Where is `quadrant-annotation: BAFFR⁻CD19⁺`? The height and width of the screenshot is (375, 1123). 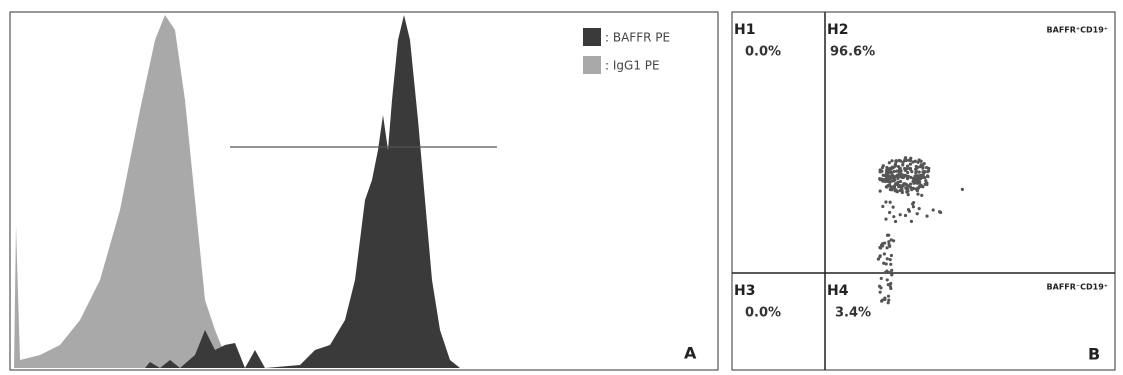 quadrant-annotation: BAFFR⁻CD19⁺ is located at coordinates (1077, 287).